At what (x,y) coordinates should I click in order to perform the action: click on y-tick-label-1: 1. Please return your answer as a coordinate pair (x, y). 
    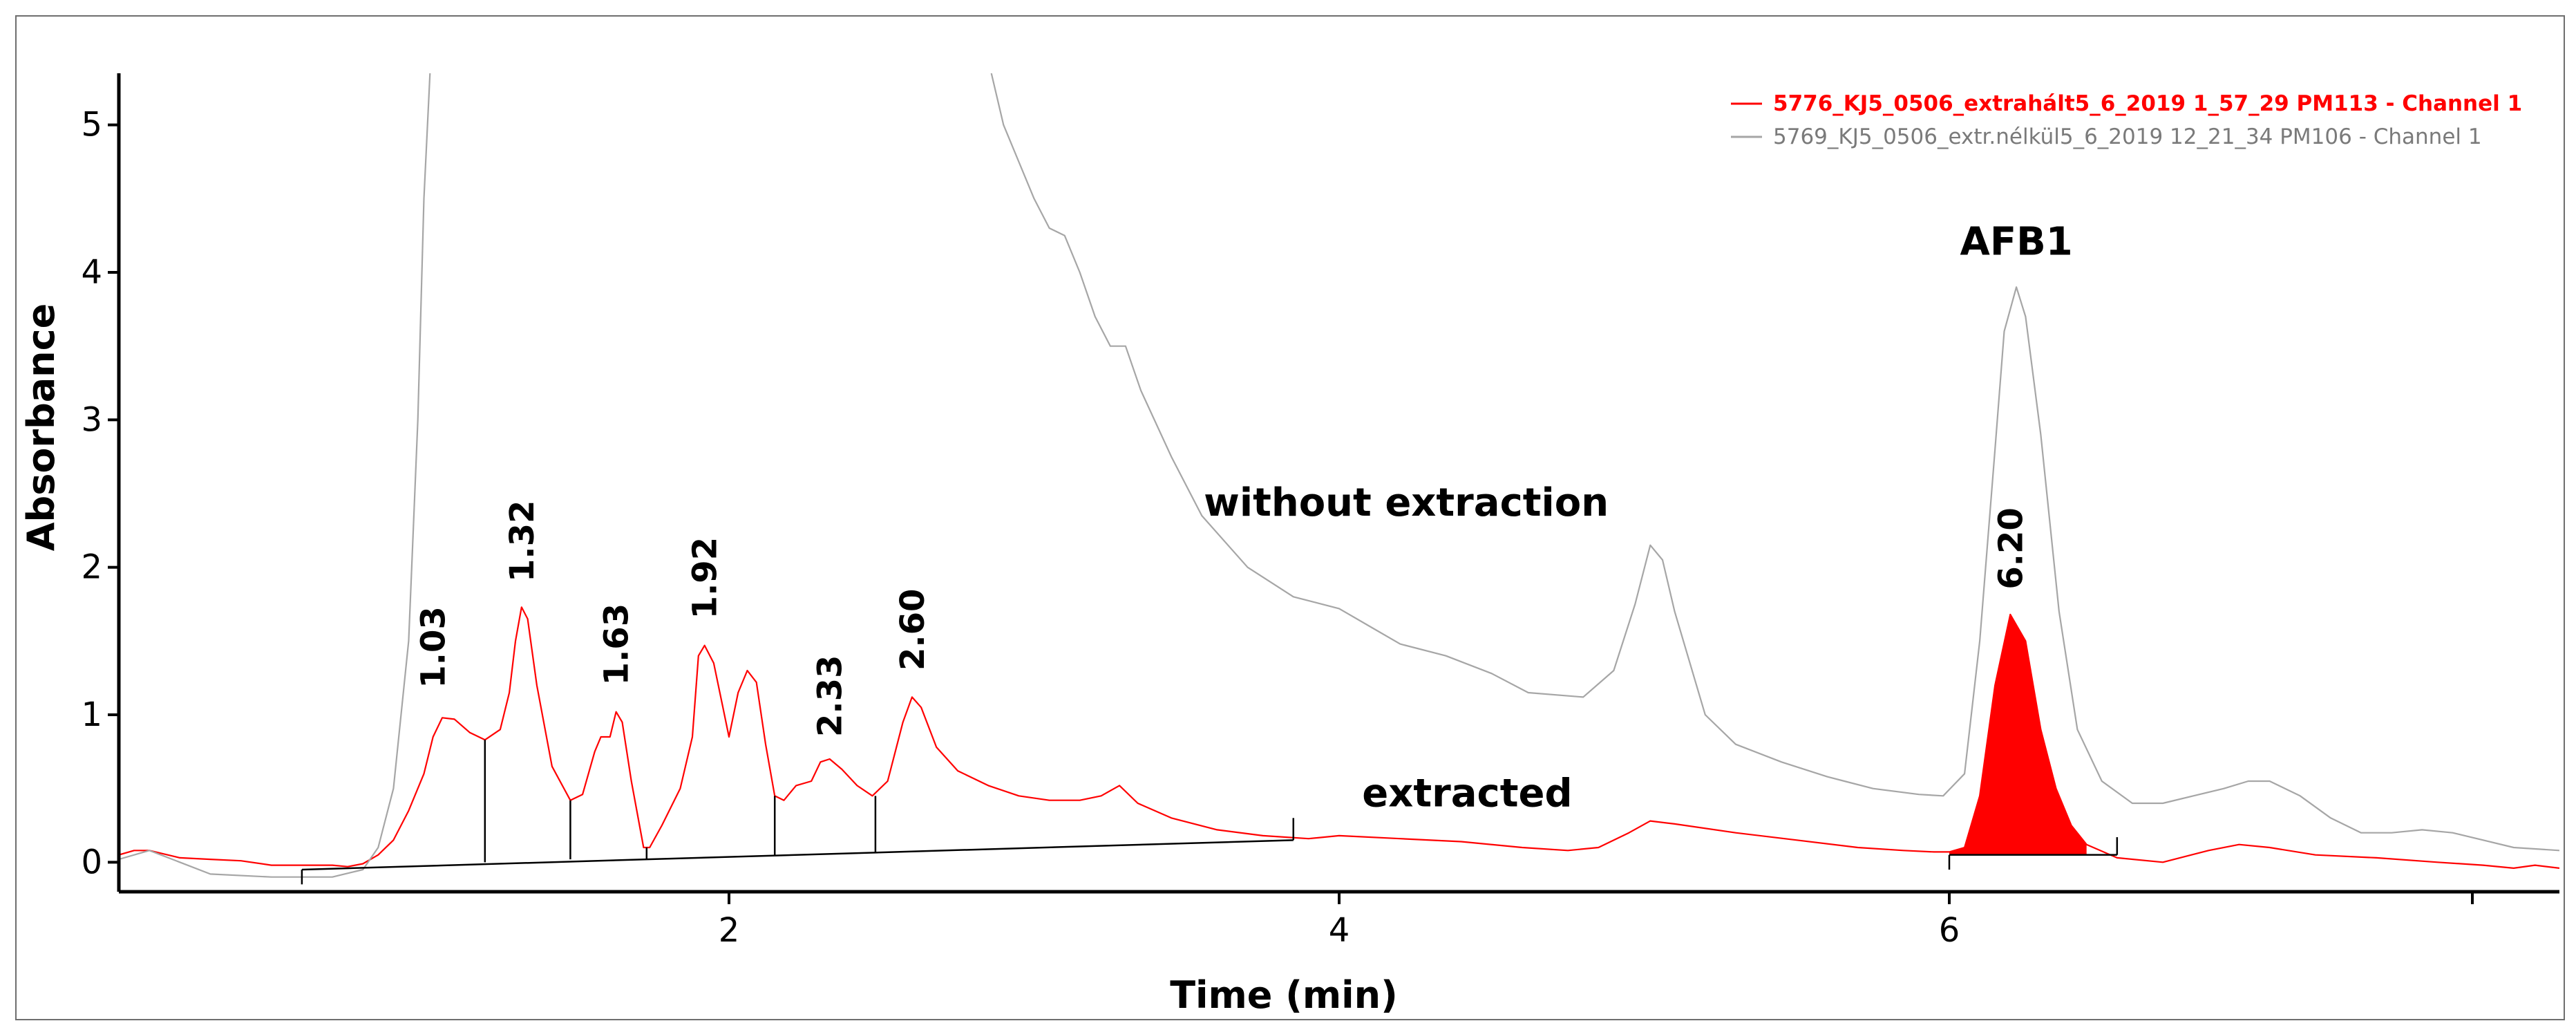
    Looking at the image, I should click on (91, 714).